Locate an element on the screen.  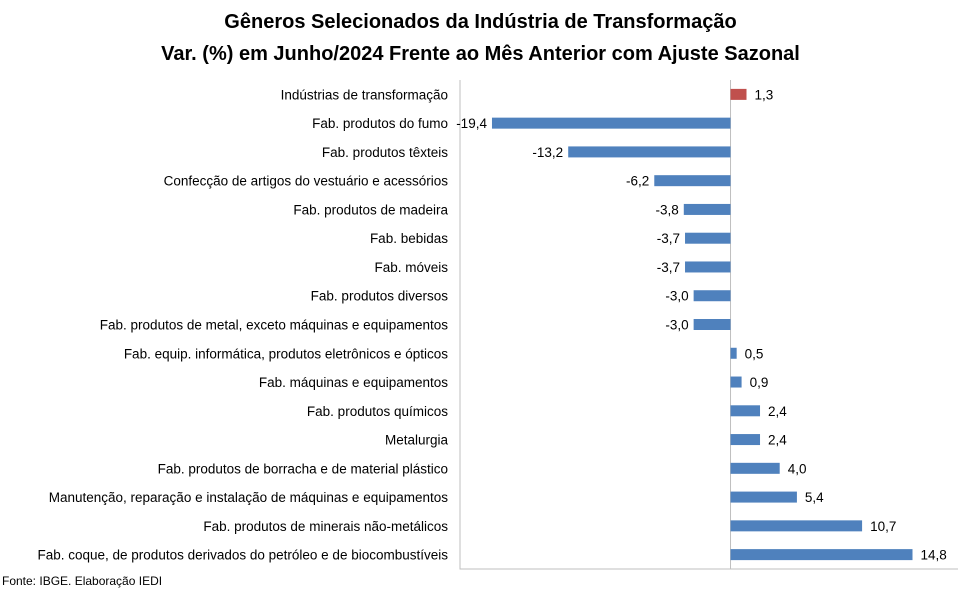
category-label: Fab. bebidas is located at coordinates (409, 238).